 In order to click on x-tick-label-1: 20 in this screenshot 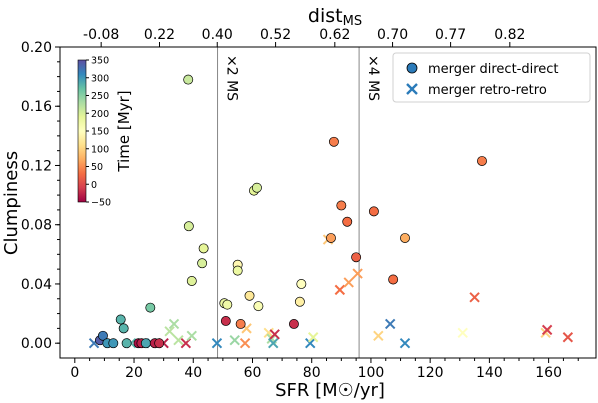, I will do `click(134, 373)`.